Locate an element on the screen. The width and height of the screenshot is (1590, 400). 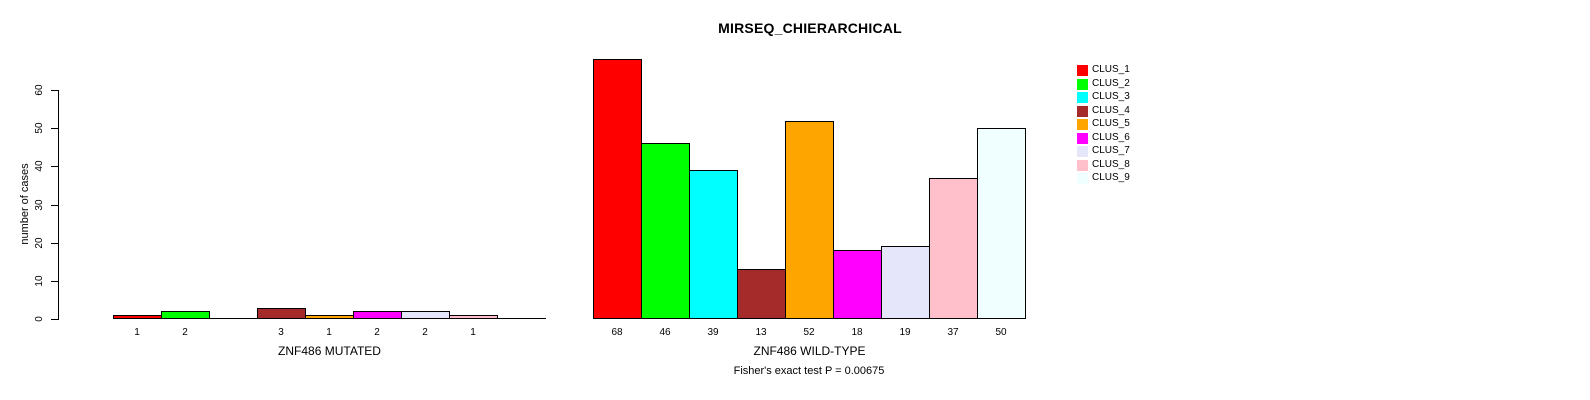
bar-value-1-CLUS_7: 19 is located at coordinates (905, 332).